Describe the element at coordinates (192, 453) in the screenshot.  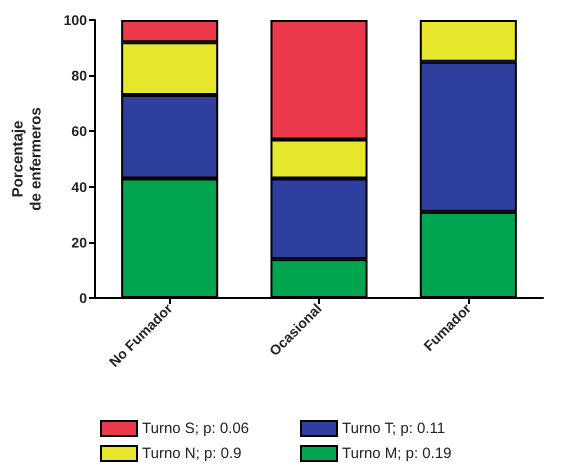
I see `legend-label: Turno N; p: 0.9` at that location.